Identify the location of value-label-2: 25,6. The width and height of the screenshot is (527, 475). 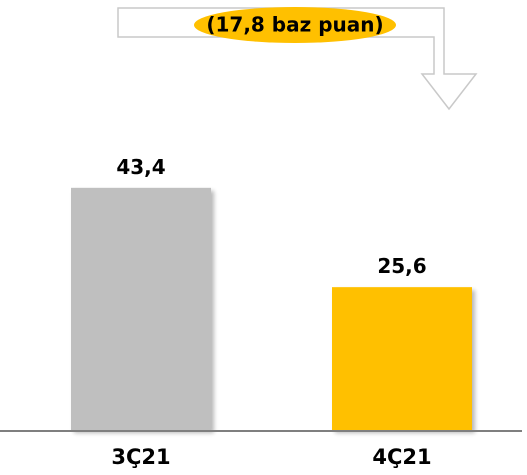
(401, 266).